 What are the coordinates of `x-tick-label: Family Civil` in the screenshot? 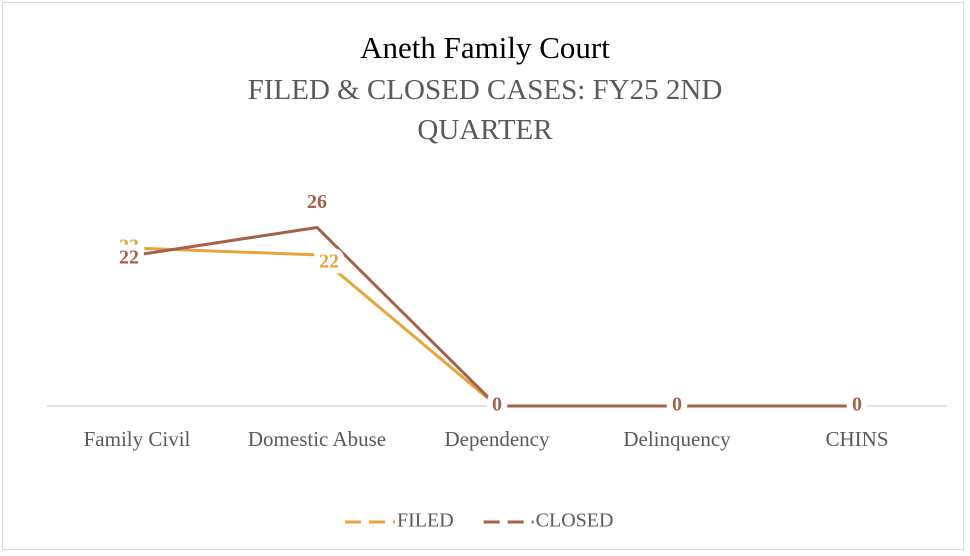 It's located at (137, 439).